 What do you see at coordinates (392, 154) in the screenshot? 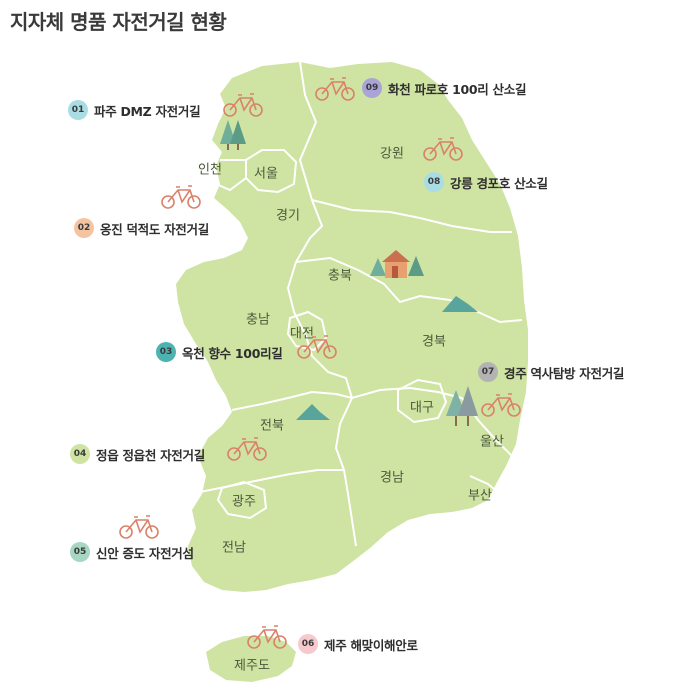
I see `region-gangwon: 강원` at bounding box center [392, 154].